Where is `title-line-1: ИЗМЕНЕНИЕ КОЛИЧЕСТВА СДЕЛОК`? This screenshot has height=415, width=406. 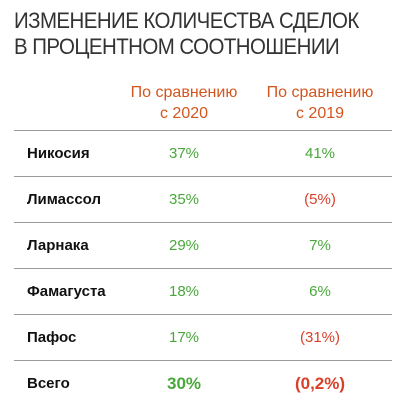
title-line-1: ИЗМЕНЕНИЕ КОЛИЧЕСТВА СДЕЛОК is located at coordinates (186, 20).